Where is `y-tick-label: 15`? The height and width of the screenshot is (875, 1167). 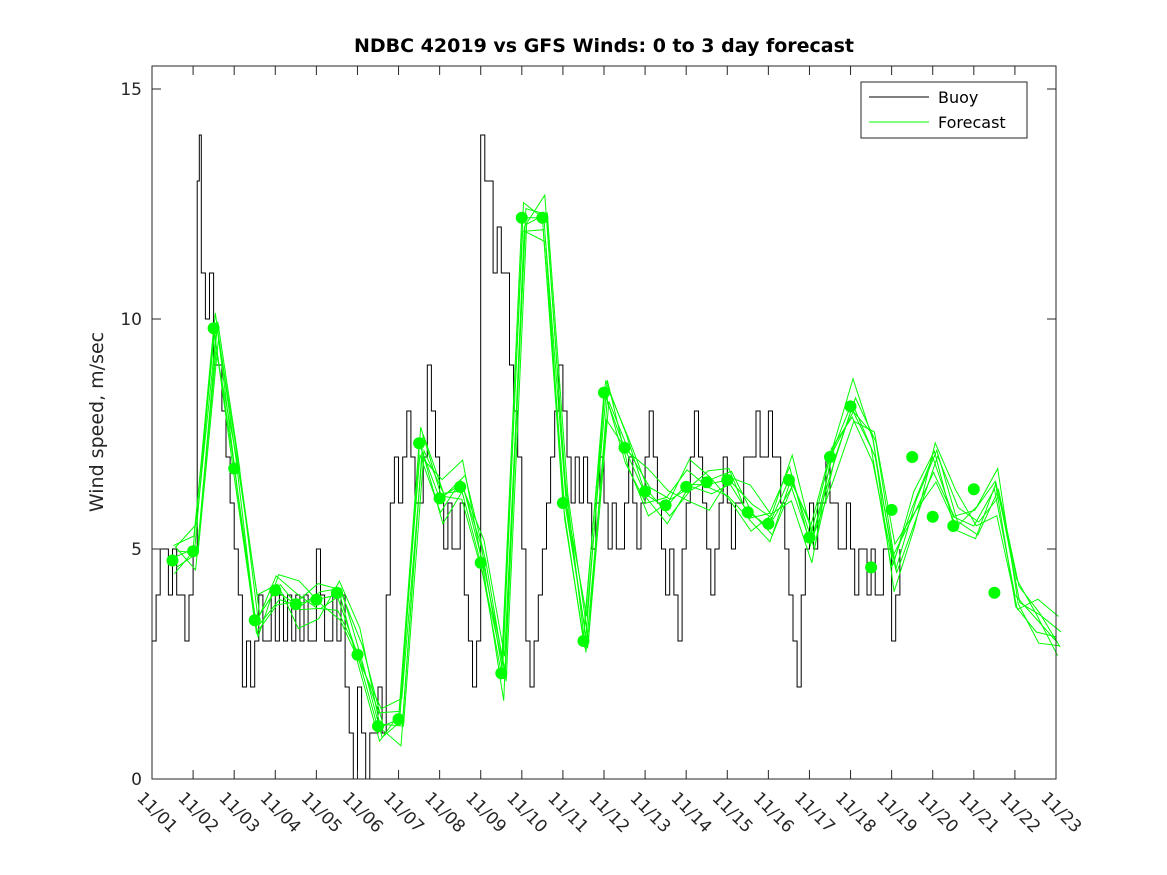 y-tick-label: 15 is located at coordinates (131, 90).